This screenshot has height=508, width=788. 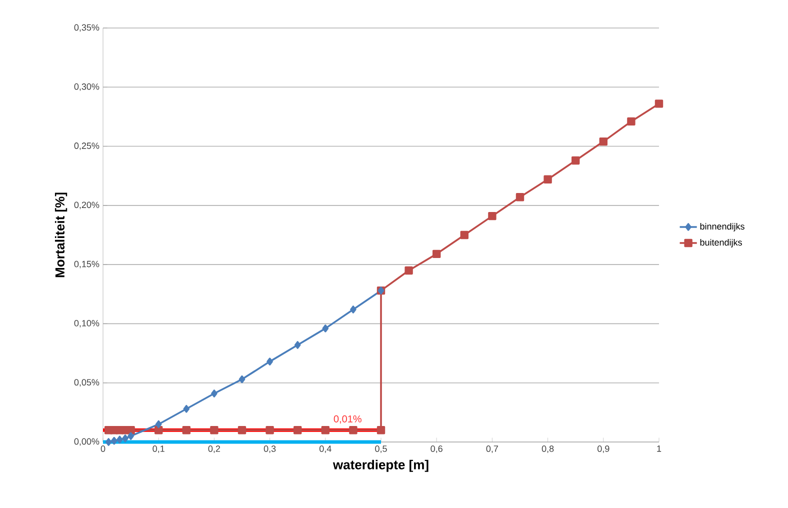 What do you see at coordinates (380, 466) in the screenshot?
I see `x-axis-title: waterdiepte [m]` at bounding box center [380, 466].